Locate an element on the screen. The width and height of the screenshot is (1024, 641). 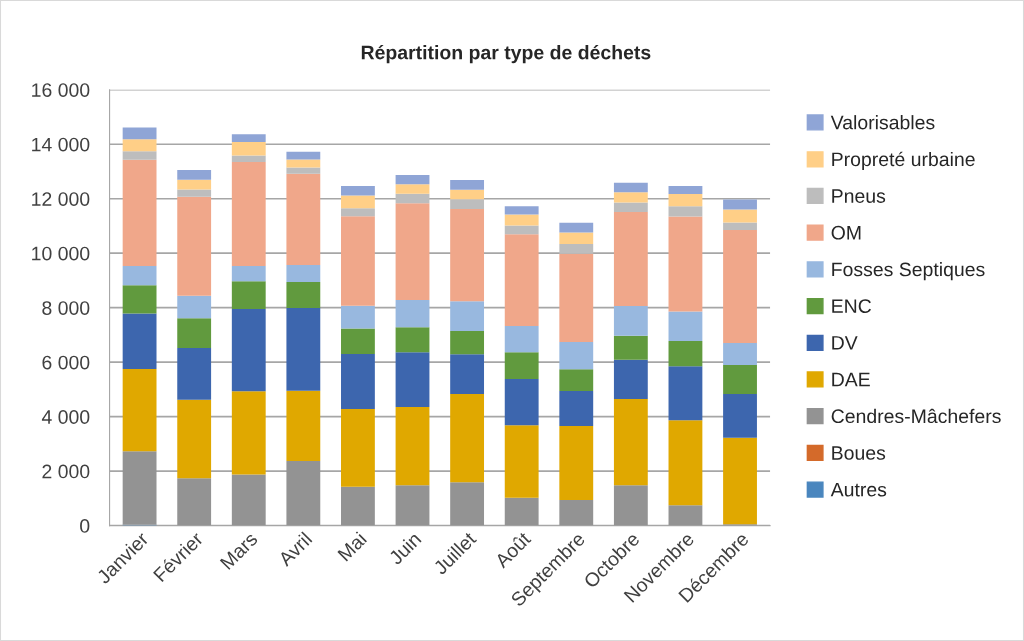
y-tick-label: 12 000 is located at coordinates (61, 199).